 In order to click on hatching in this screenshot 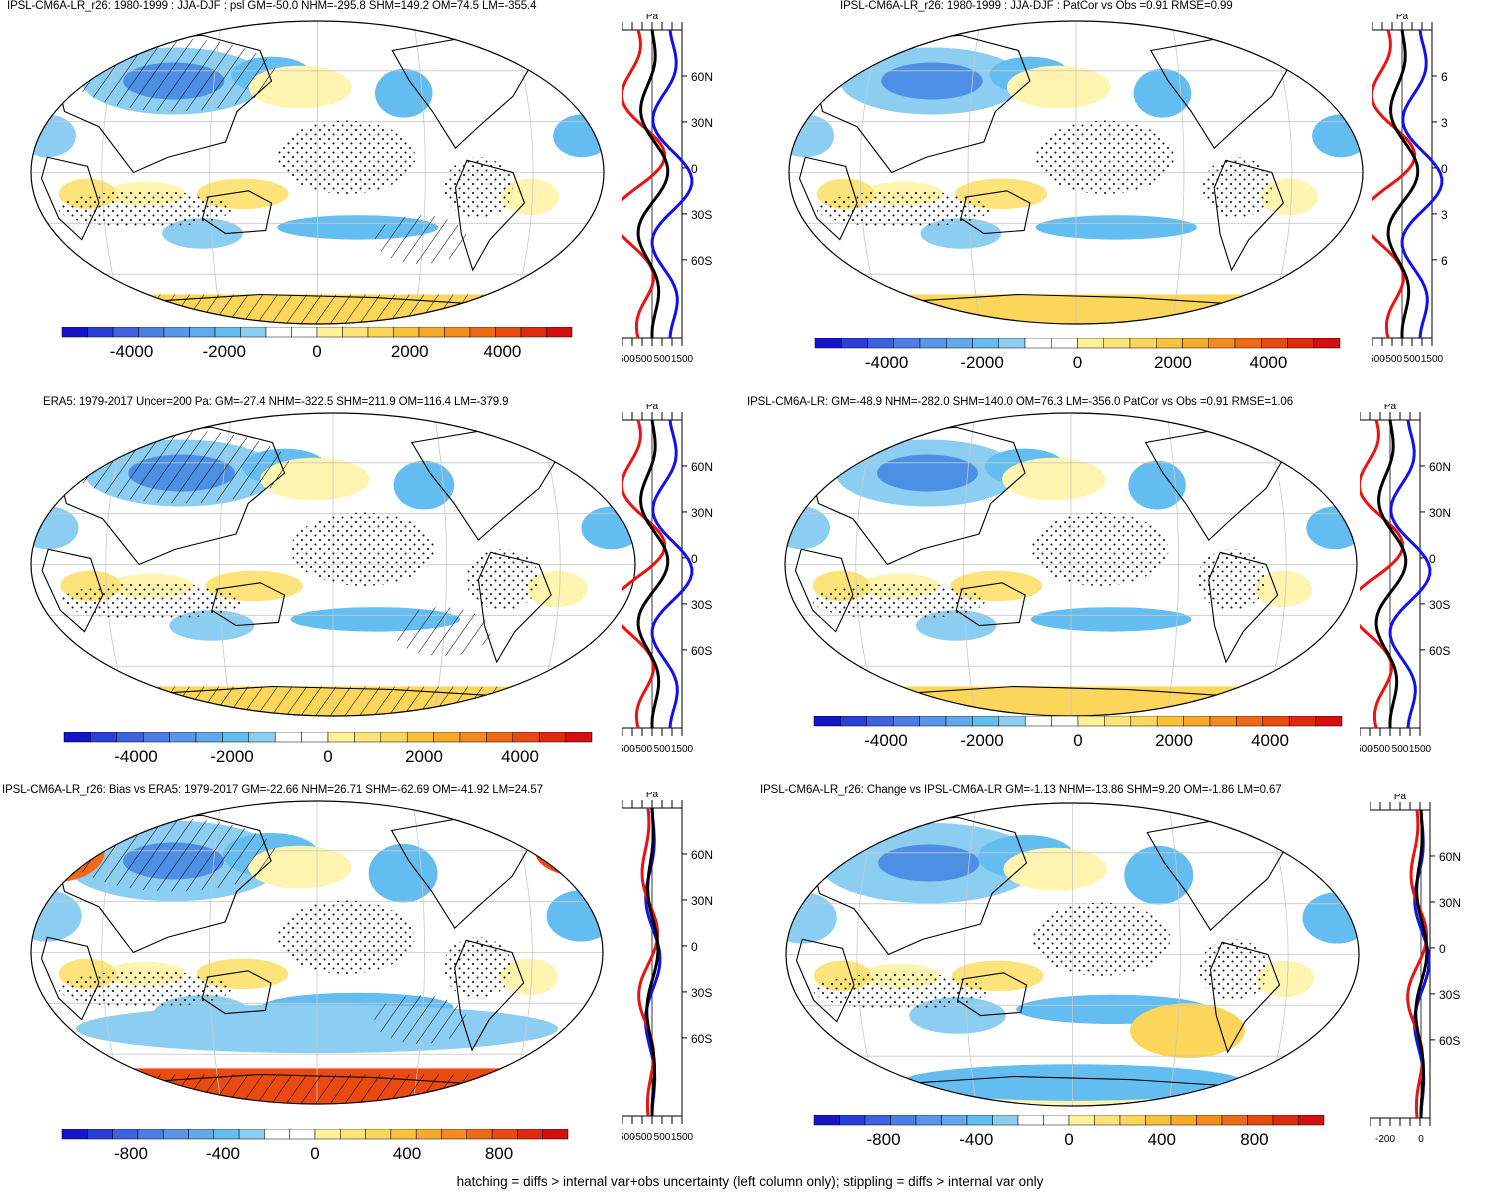, I will do `click(442, 631)`.